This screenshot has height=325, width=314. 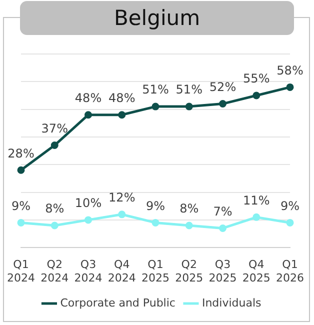 I want to click on x-tick-label: Q1 2026, so click(x=290, y=271).